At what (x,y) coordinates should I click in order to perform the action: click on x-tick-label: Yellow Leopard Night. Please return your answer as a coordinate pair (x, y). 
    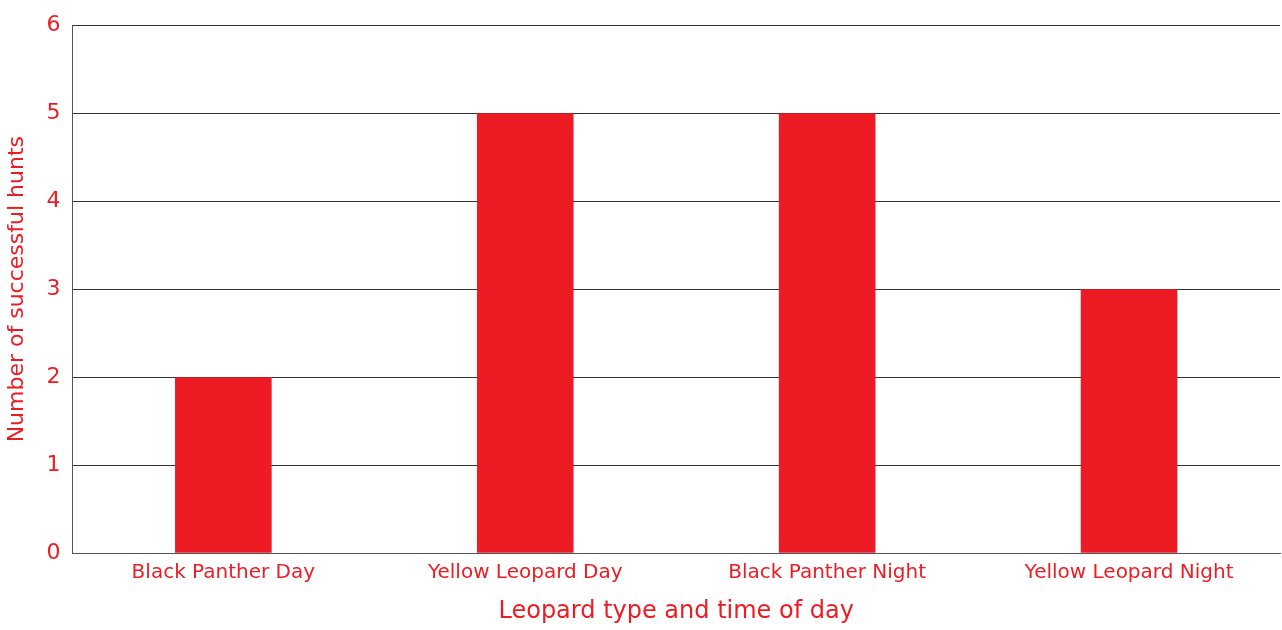
    Looking at the image, I should click on (1128, 571).